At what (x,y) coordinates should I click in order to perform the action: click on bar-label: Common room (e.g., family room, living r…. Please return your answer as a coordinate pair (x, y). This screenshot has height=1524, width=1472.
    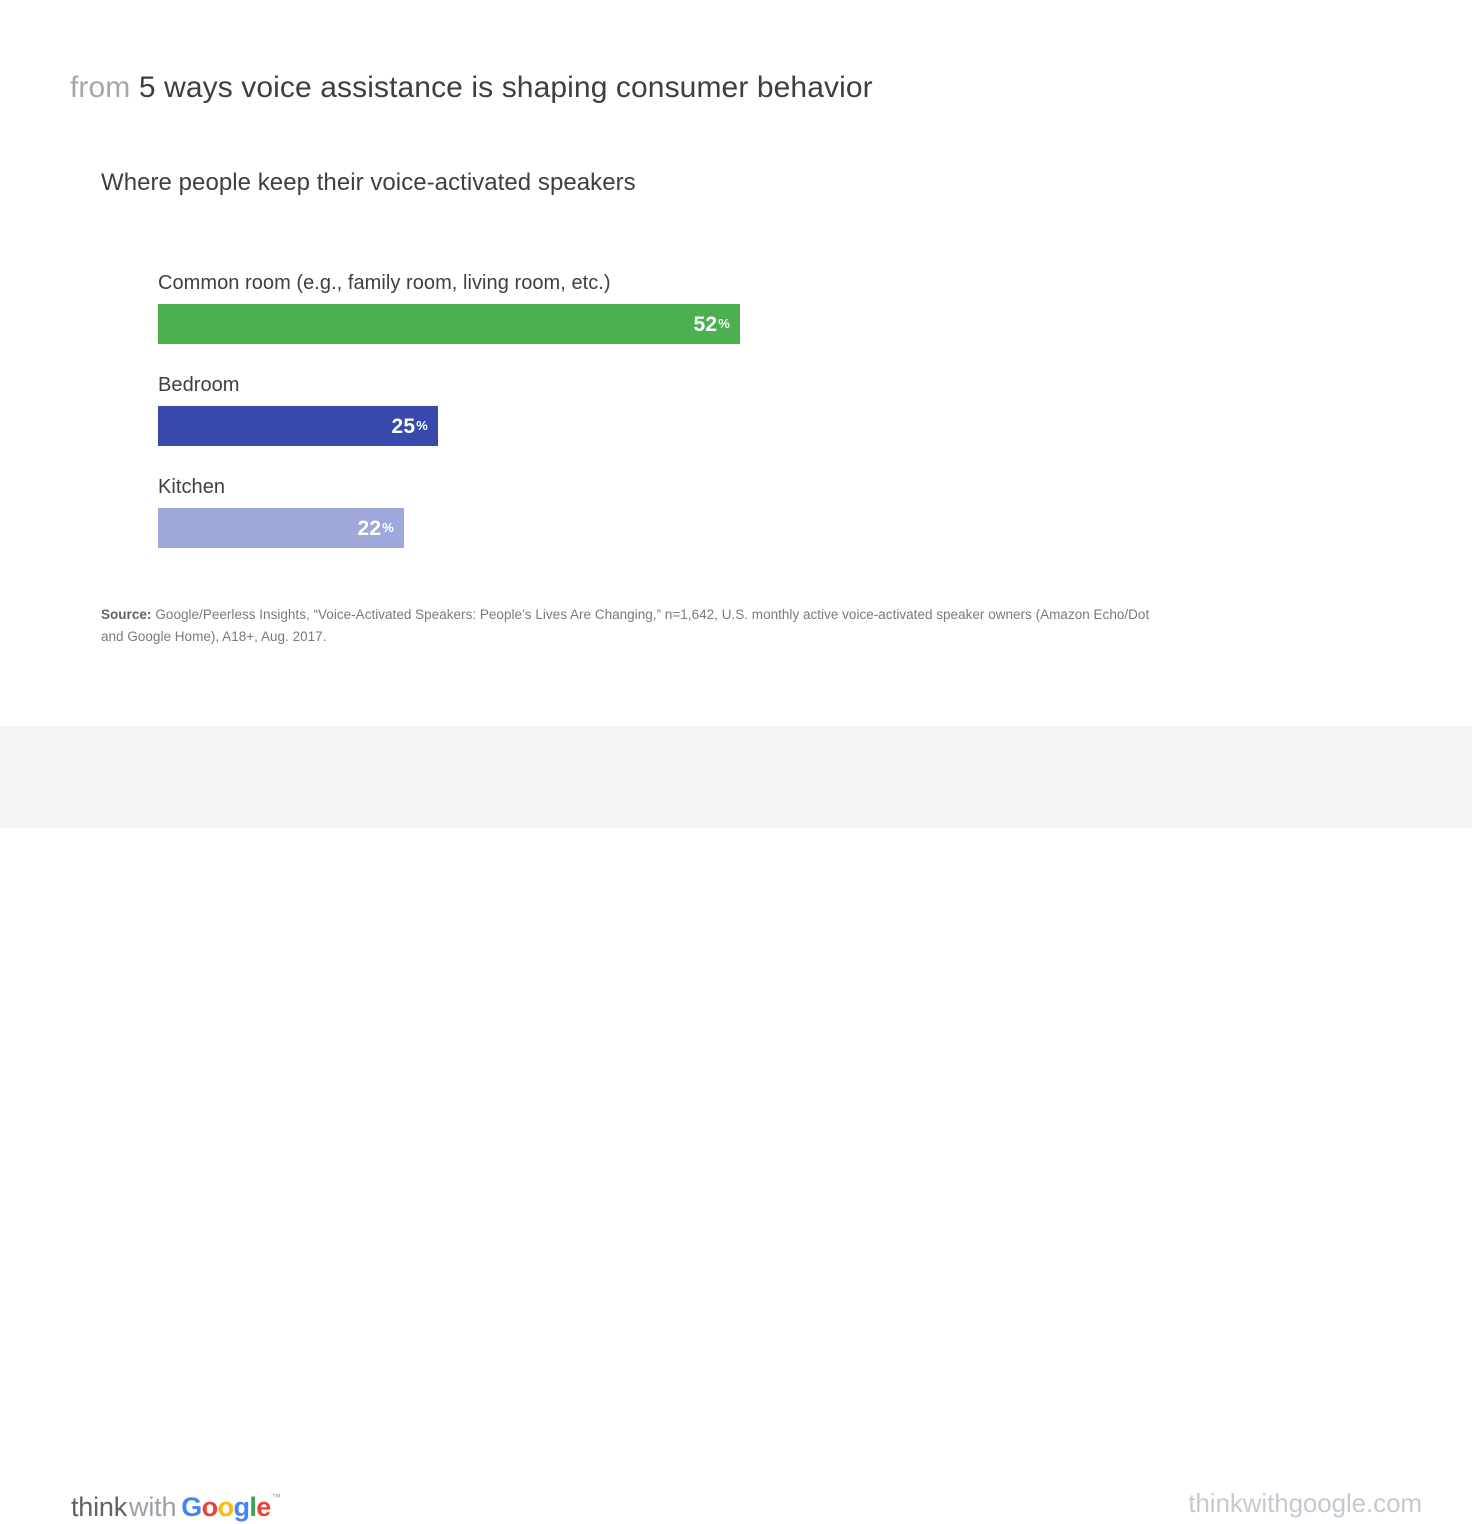
    Looking at the image, I should click on (384, 283).